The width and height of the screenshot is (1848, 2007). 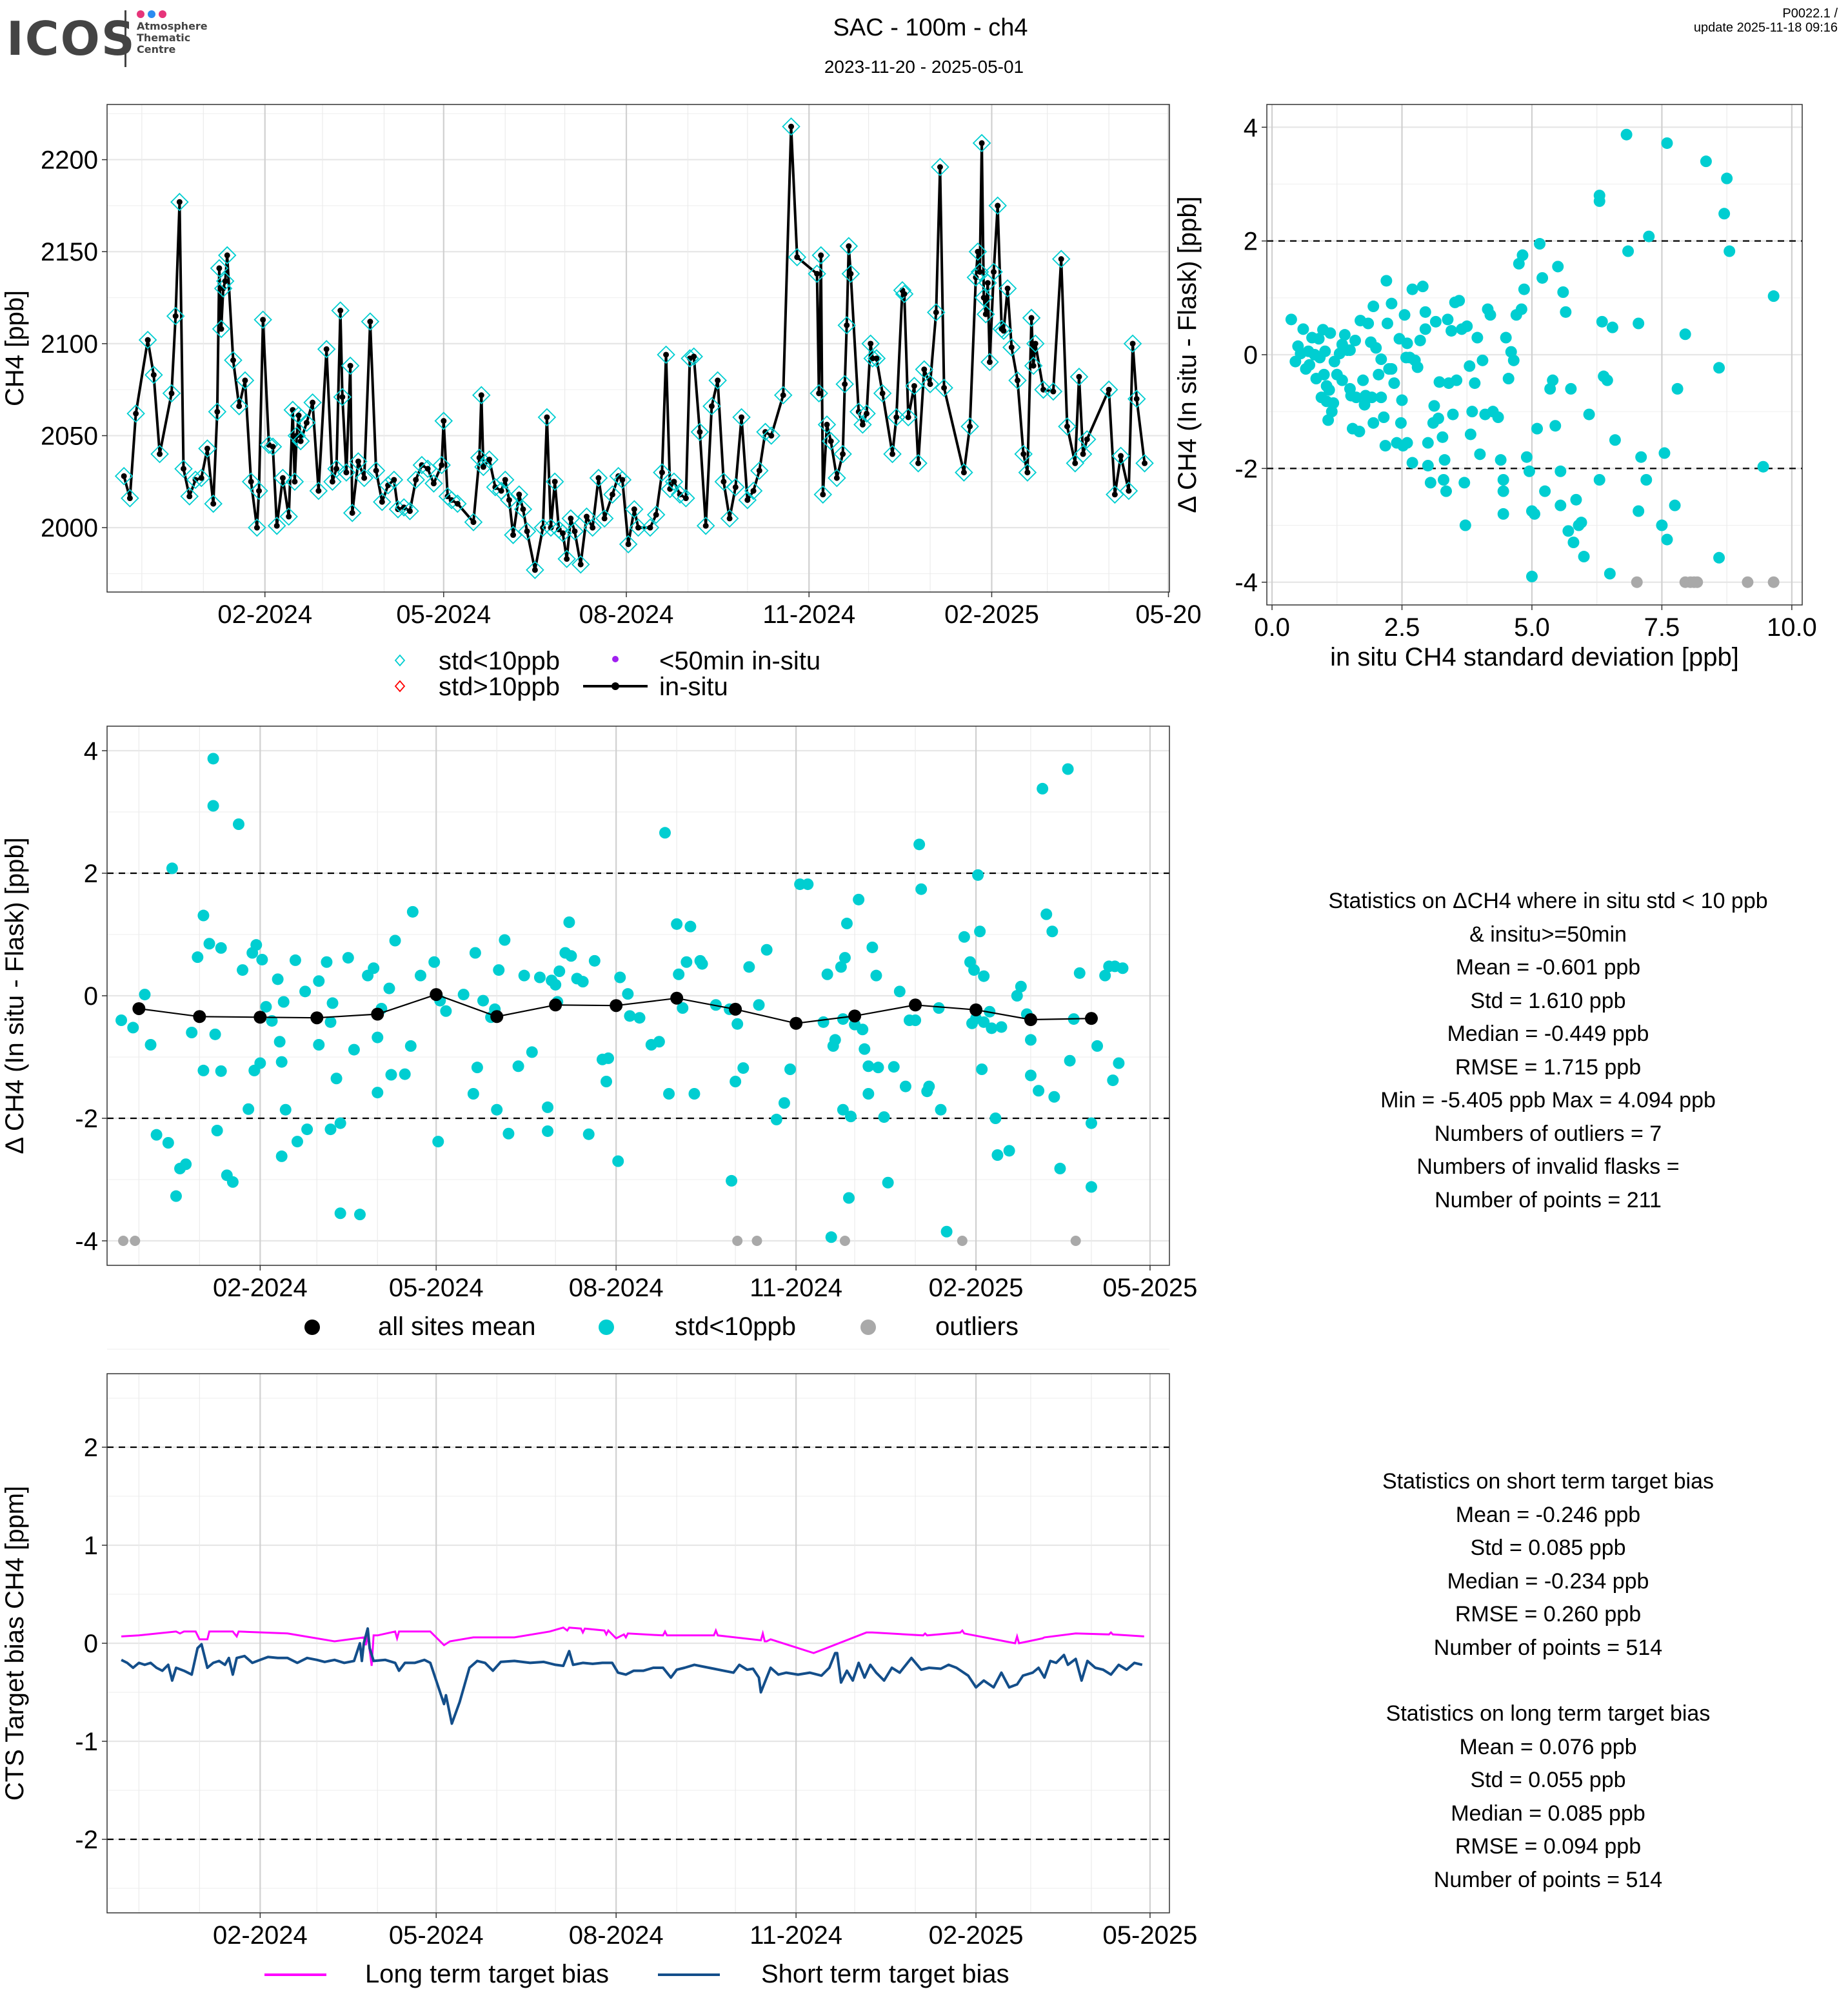 I want to click on timeseries-border, so click(x=638, y=348).